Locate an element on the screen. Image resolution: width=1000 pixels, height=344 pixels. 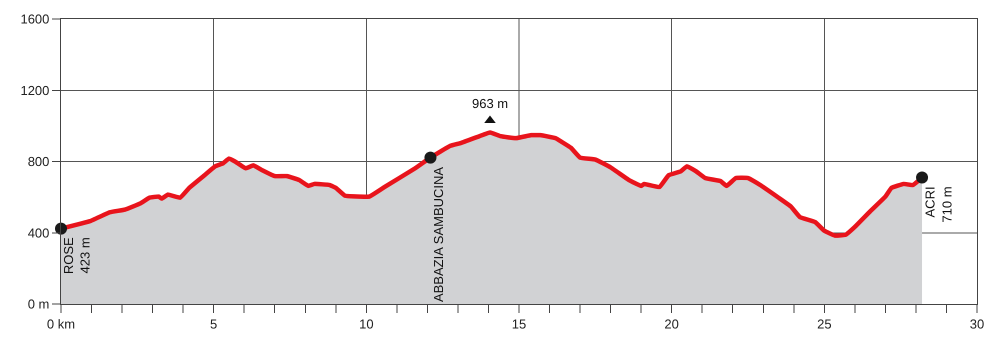
y-tick-label: 0 m is located at coordinates (39, 304).